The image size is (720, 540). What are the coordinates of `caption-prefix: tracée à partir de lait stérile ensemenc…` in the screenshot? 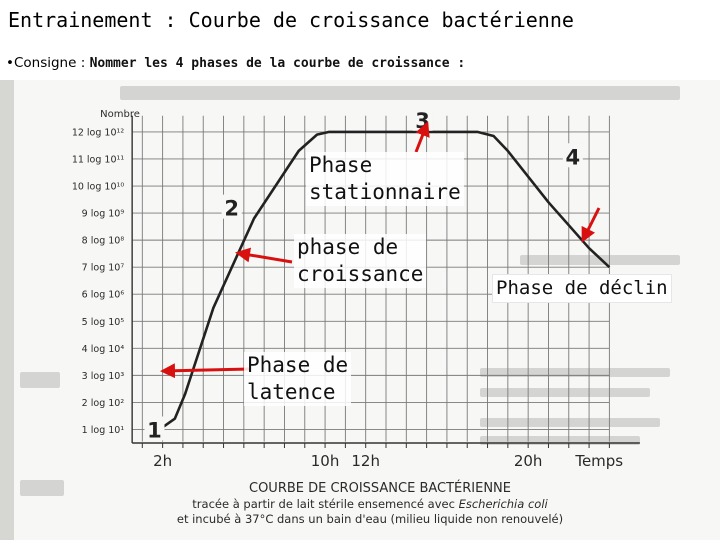 It's located at (323, 504).